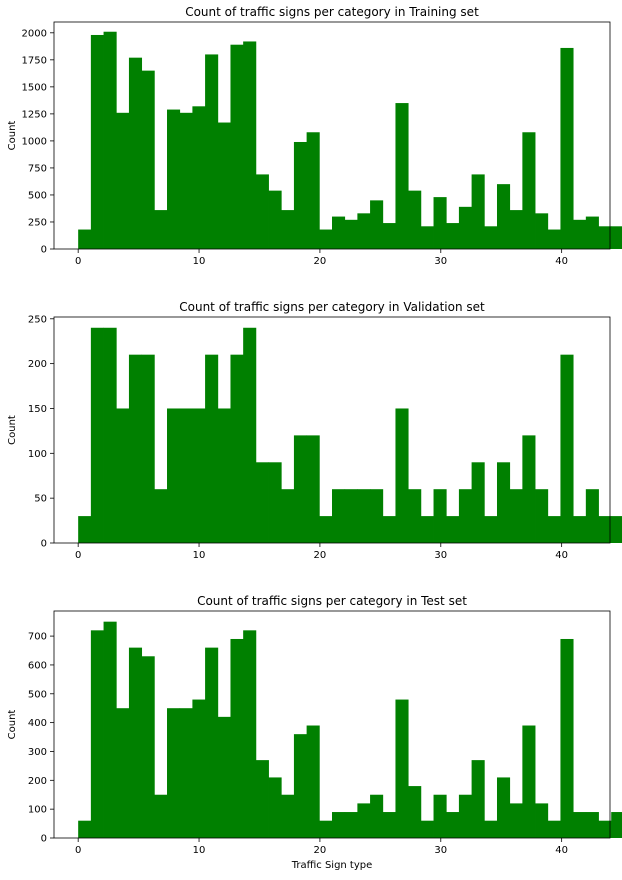 This screenshot has width=622, height=880. What do you see at coordinates (34, 60) in the screenshot?
I see `y-tick-label: 1750` at bounding box center [34, 60].